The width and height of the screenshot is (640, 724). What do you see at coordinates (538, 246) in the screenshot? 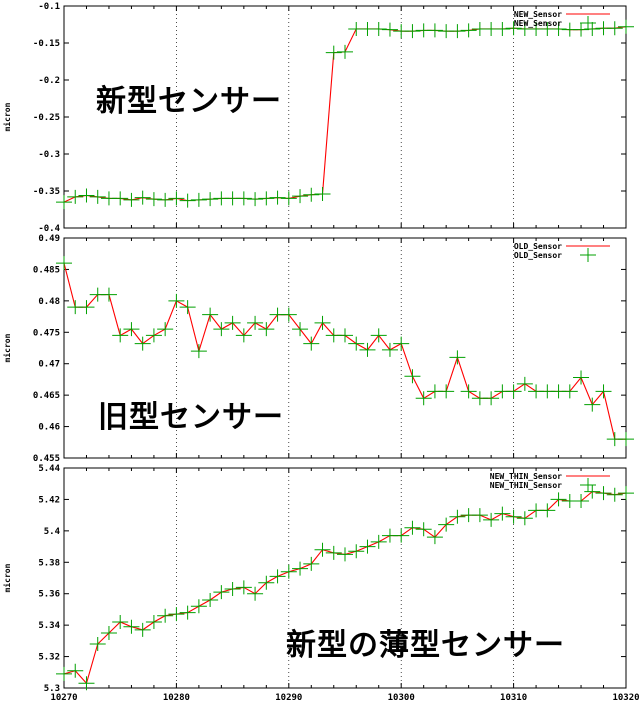
I see `legend-label-line: OLD_Sensor` at bounding box center [538, 246].